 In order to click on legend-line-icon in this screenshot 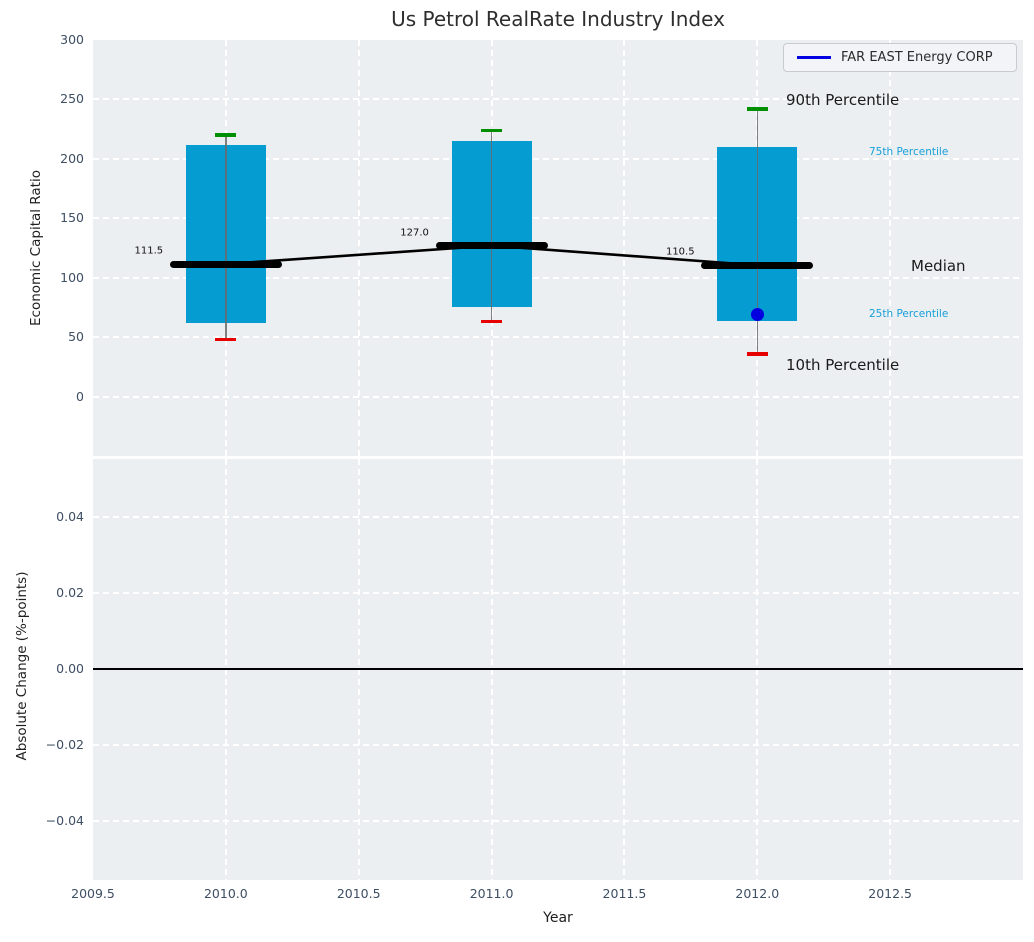, I will do `click(814, 57)`.